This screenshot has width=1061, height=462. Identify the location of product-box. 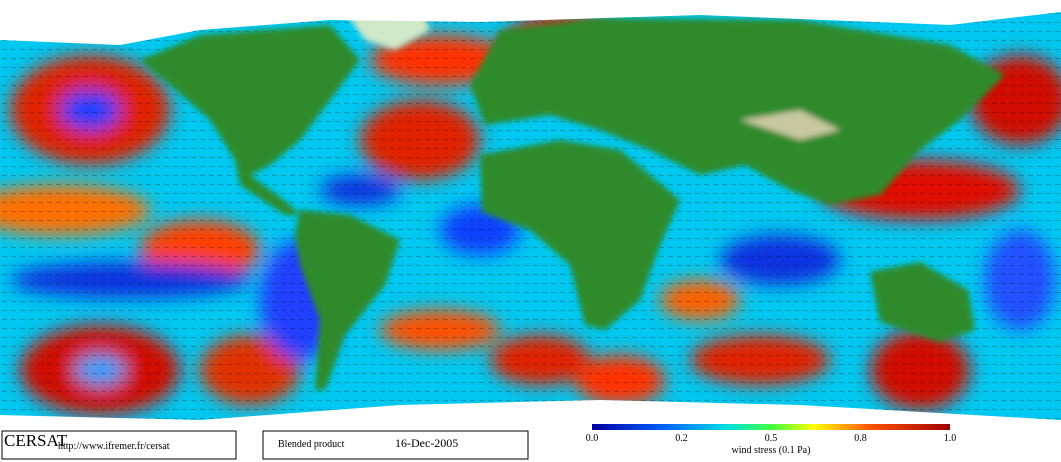
(395, 445).